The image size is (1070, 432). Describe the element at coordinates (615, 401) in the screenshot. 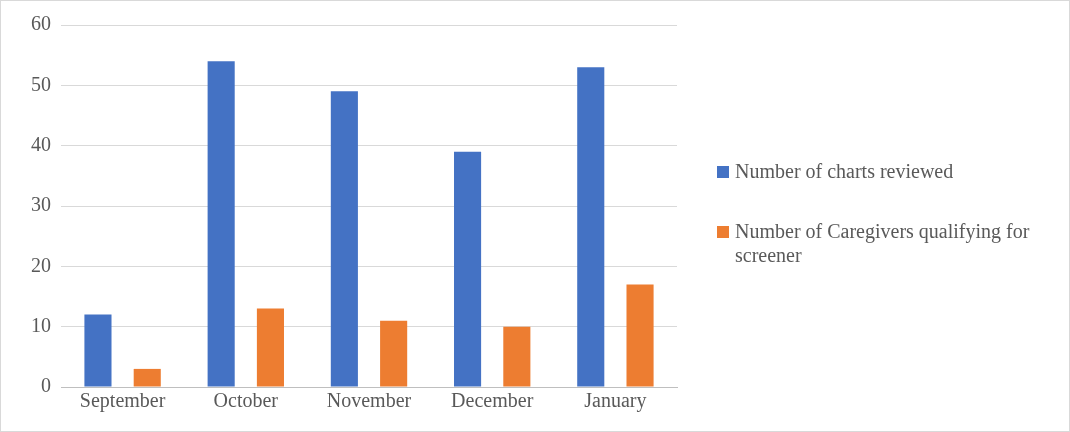

I see `x-tick-label: January` at that location.